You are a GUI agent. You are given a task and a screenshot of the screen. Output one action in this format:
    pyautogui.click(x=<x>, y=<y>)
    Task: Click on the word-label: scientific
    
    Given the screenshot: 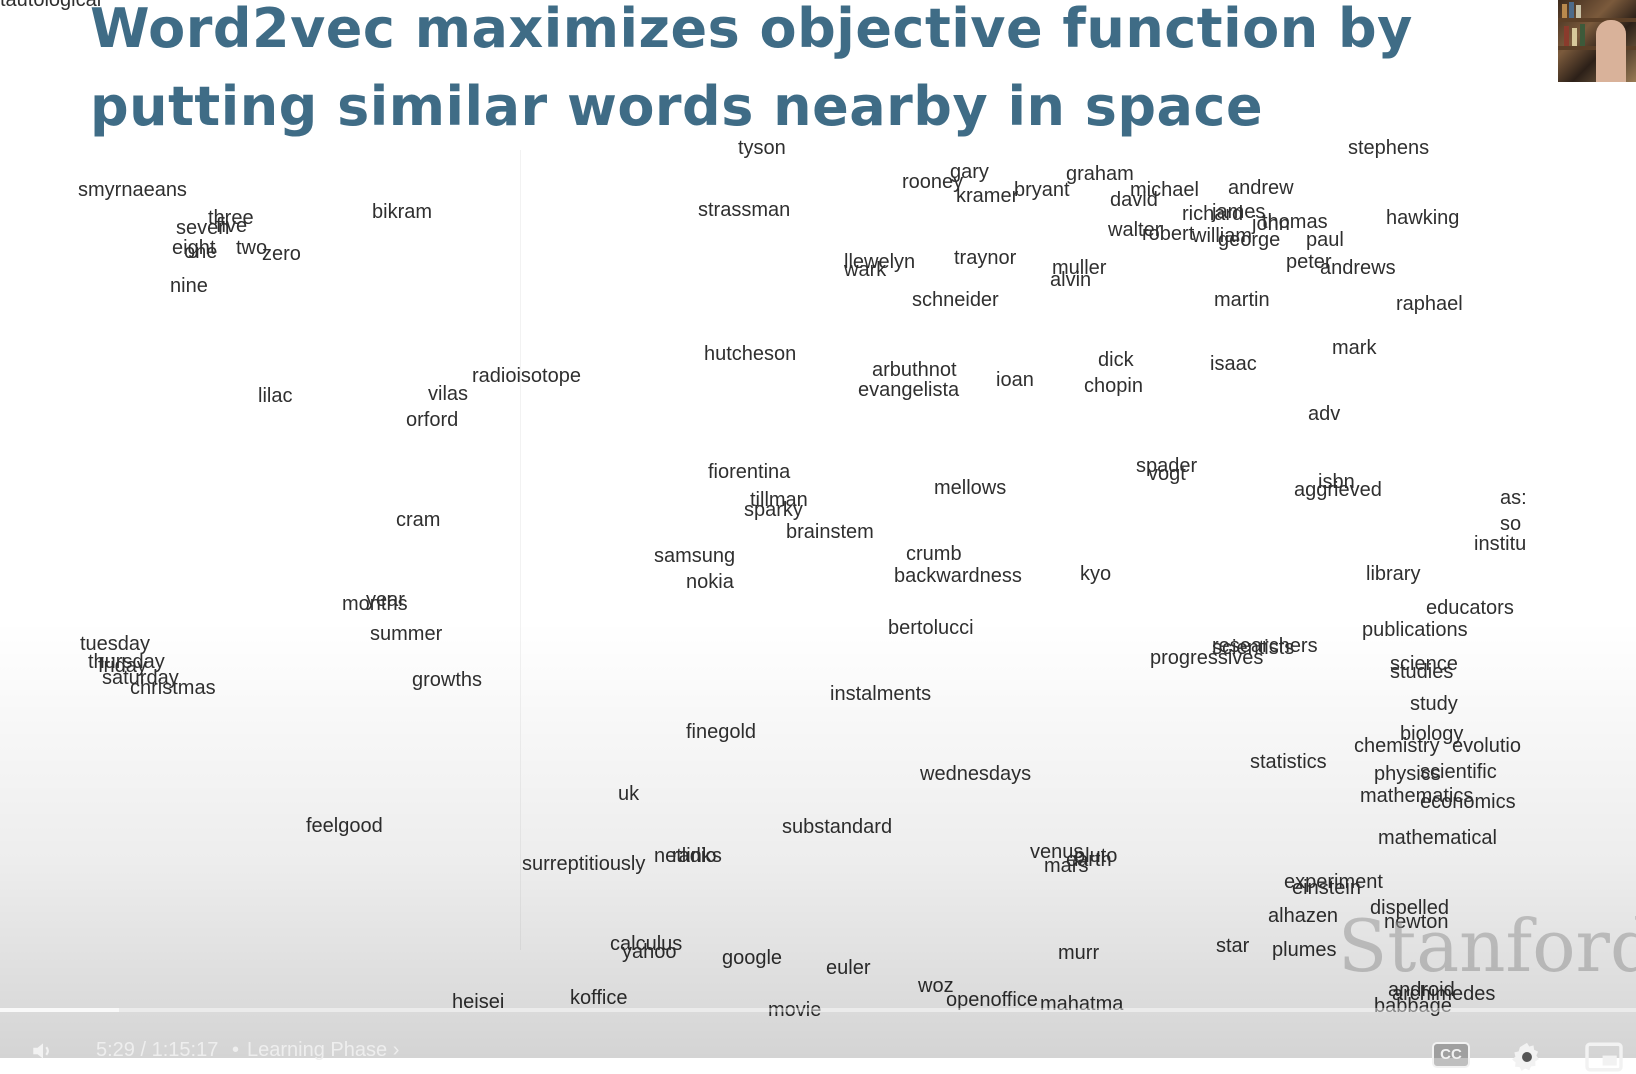 What is the action you would take?
    pyautogui.click(x=1458, y=772)
    